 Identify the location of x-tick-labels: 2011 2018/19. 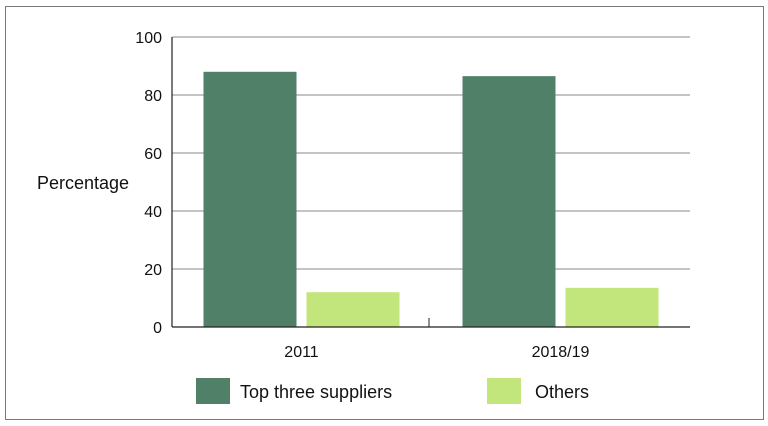
(436, 352).